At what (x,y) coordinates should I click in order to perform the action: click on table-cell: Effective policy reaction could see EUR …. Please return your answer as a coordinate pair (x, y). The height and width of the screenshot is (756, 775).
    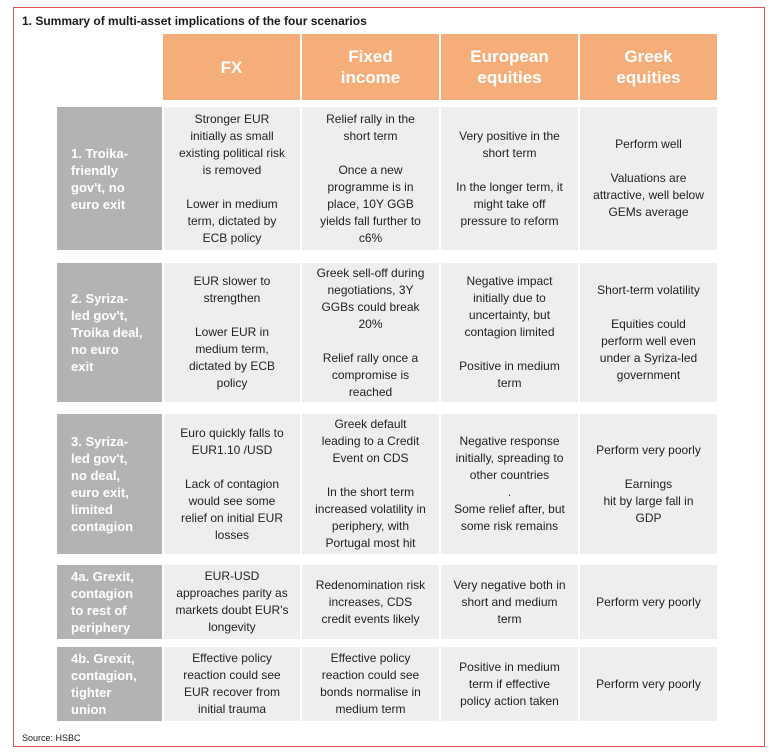
    Looking at the image, I should click on (232, 684).